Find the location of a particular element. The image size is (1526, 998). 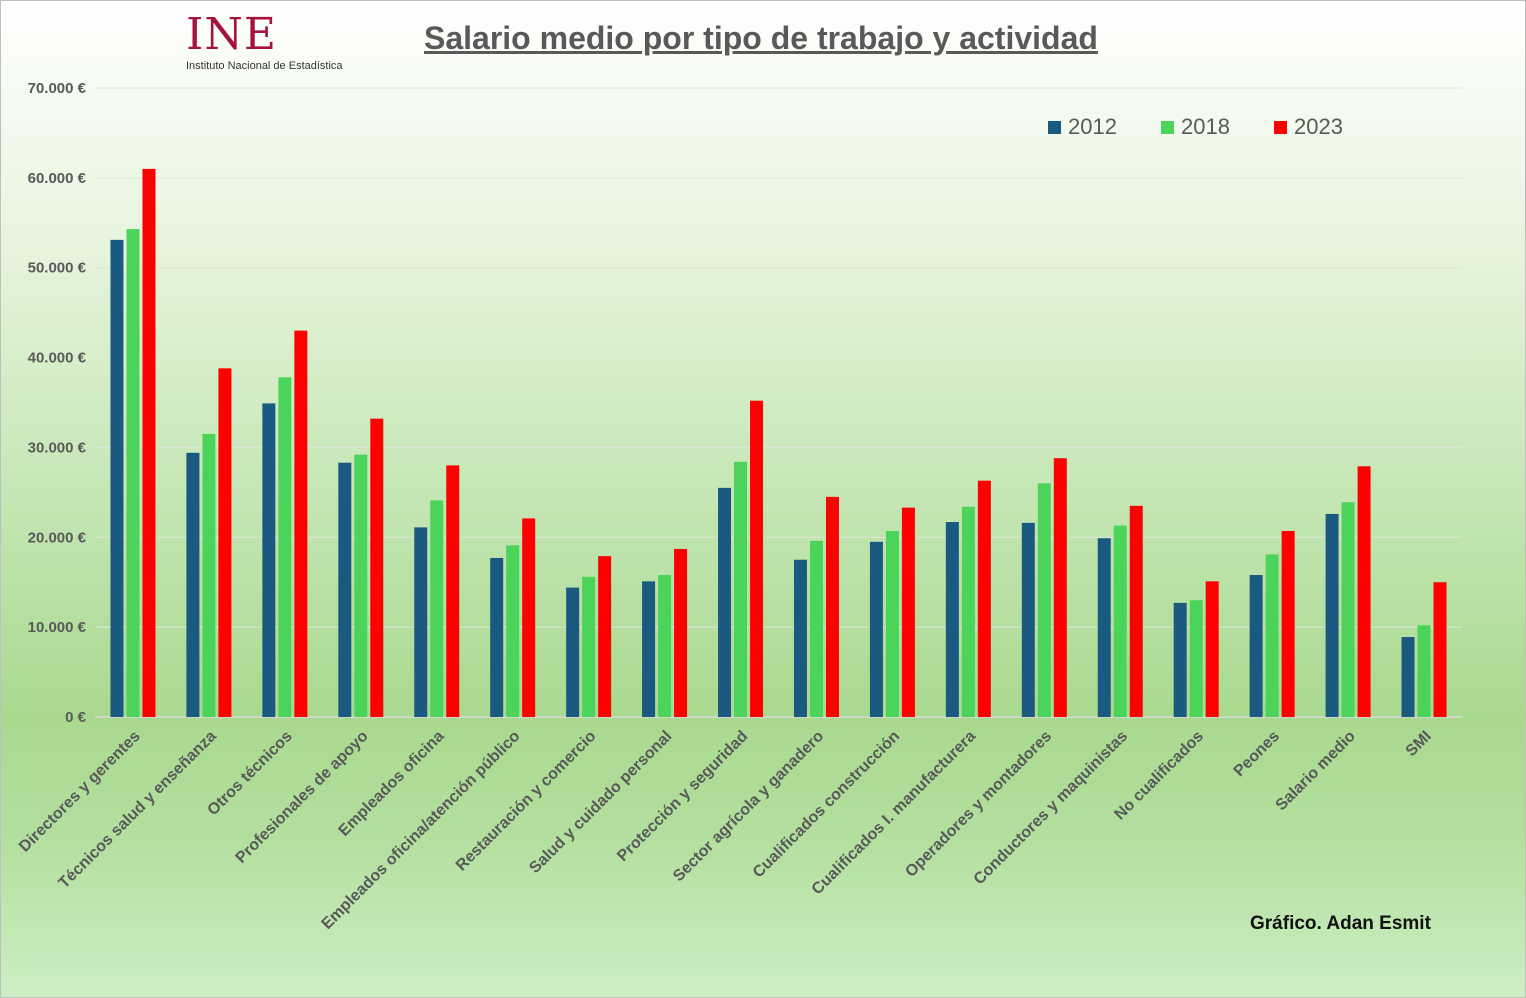

legend-label: 2012 is located at coordinates (1092, 126).